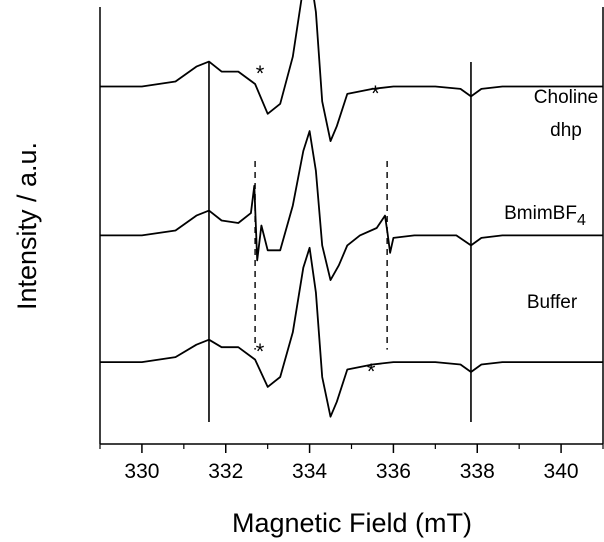  I want to click on series-label: dhp, so click(566, 130).